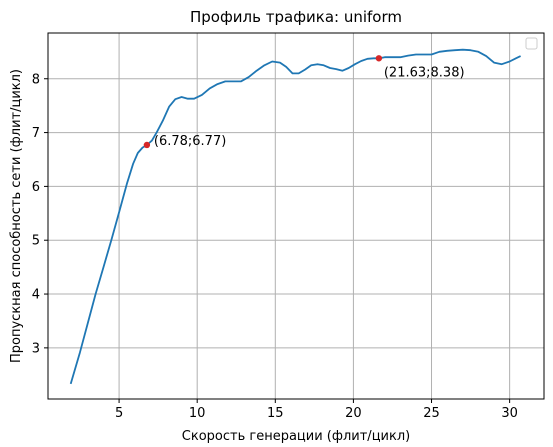 The width and height of the screenshot is (553, 447). I want to click on x-tick-label: 25, so click(431, 413).